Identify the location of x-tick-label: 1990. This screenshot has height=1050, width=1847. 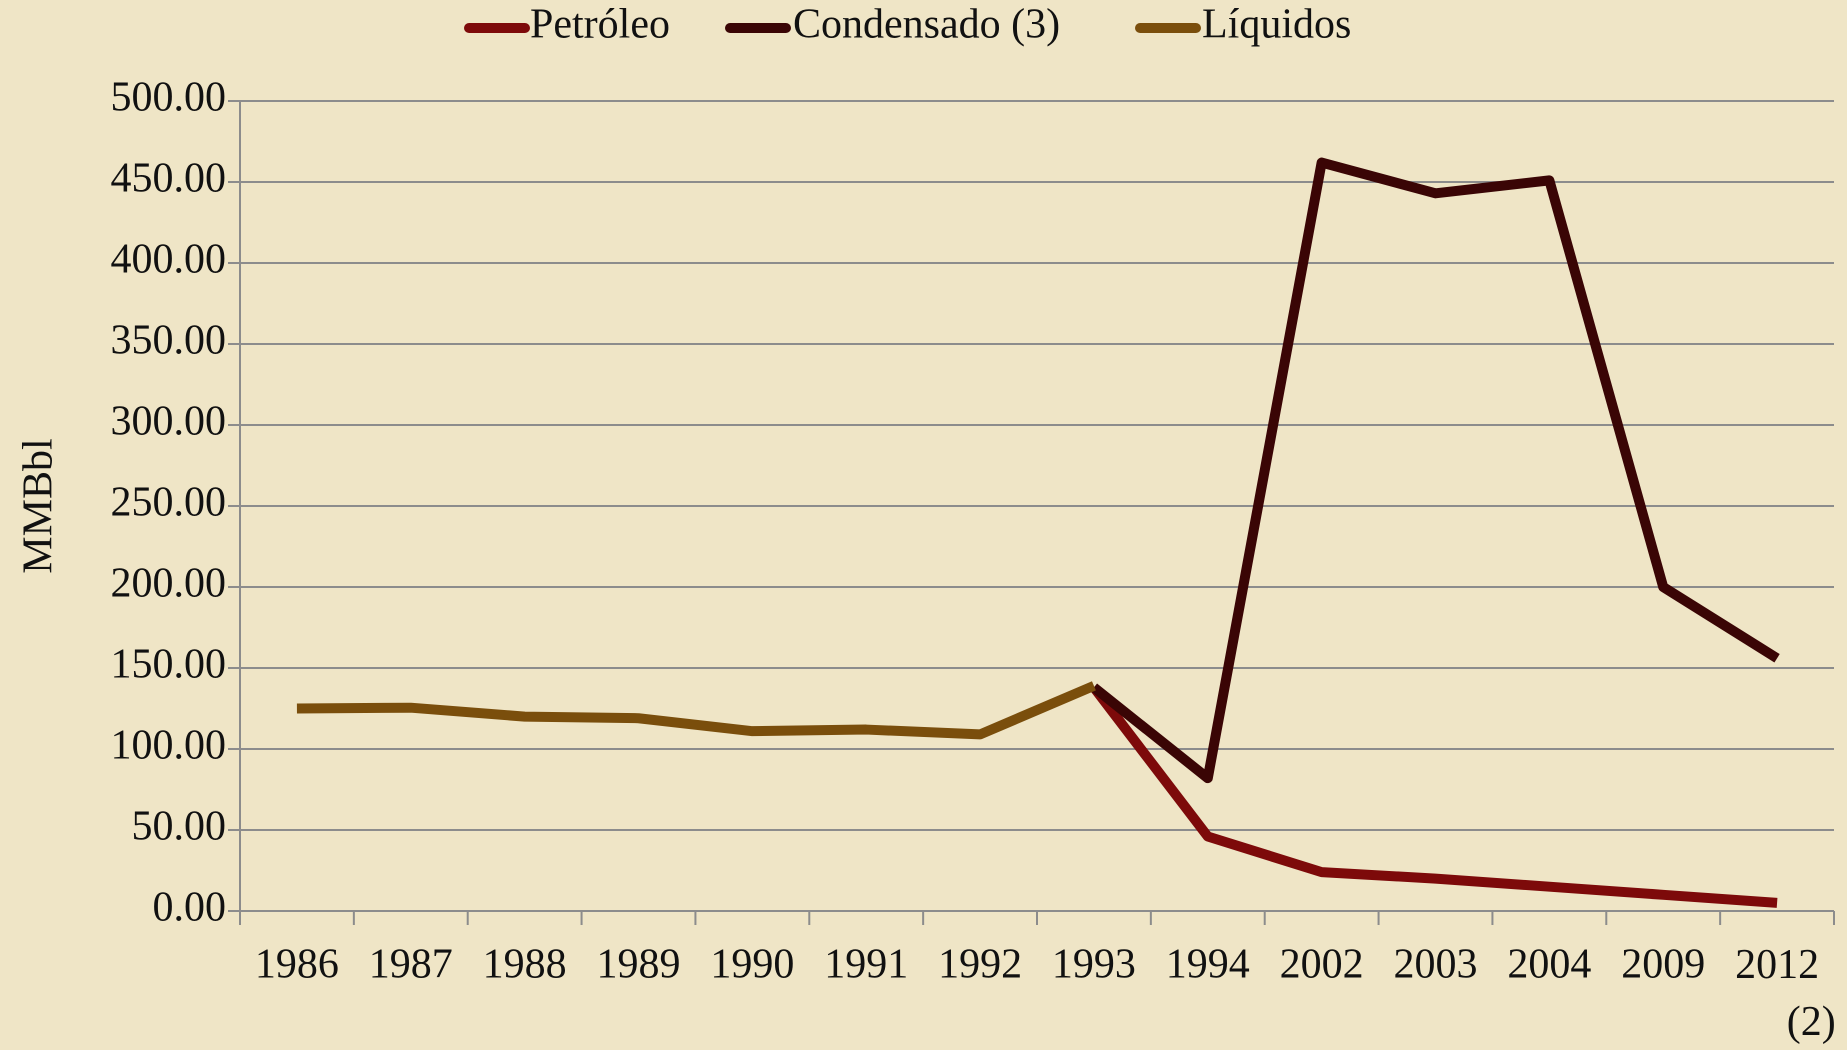
(752, 965).